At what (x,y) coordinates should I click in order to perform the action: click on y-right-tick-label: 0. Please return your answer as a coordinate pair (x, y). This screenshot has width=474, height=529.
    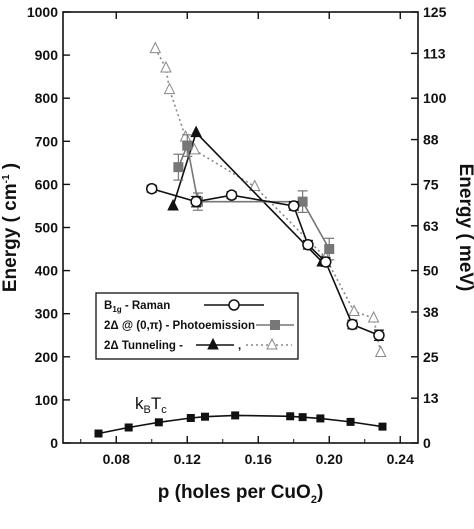
    Looking at the image, I should click on (427, 443).